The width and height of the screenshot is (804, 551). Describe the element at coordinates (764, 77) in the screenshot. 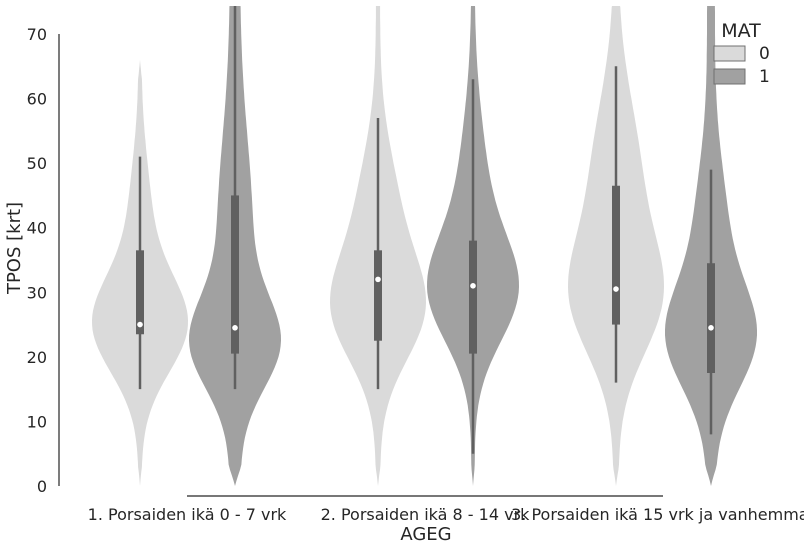

I see `legend-label-1: 1` at that location.